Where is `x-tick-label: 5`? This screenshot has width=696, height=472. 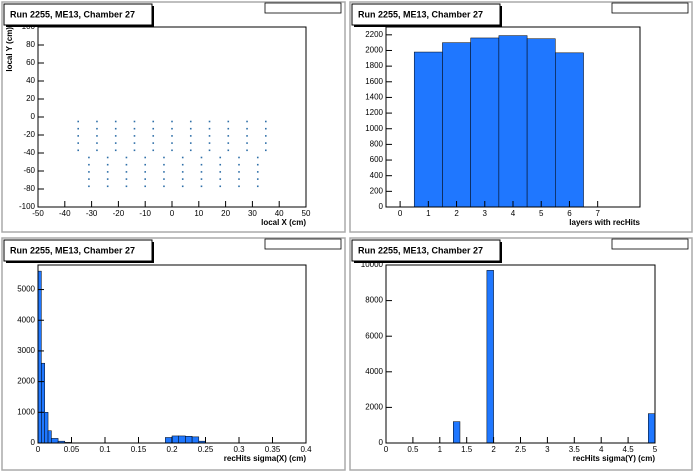 x-tick-label: 5 is located at coordinates (541, 213).